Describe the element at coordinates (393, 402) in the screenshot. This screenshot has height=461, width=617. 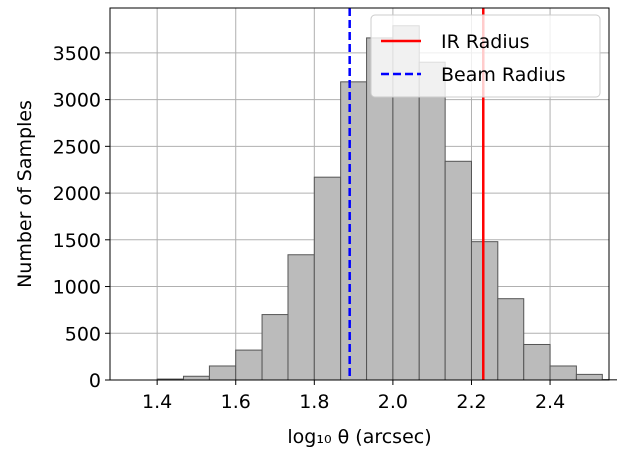
I see `x-tick-label: 2.0` at that location.